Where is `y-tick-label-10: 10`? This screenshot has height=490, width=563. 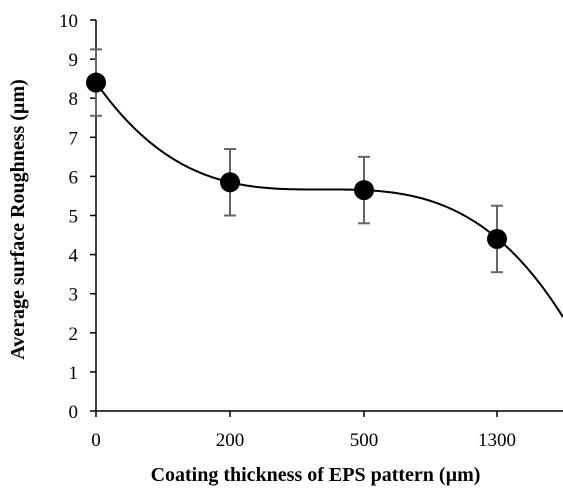 y-tick-label-10: 10 is located at coordinates (68, 21).